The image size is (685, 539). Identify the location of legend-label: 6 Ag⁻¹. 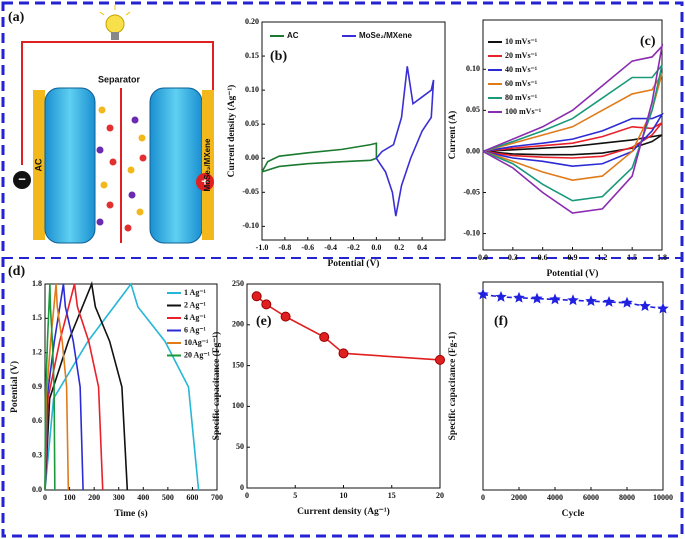
(195, 329).